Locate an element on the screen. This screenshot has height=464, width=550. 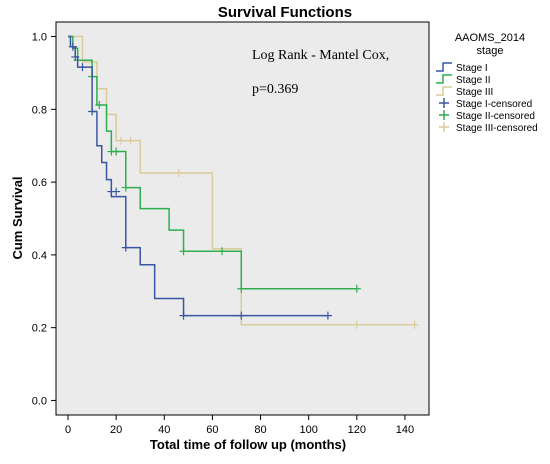
x-tick-label: 80 is located at coordinates (260, 430).